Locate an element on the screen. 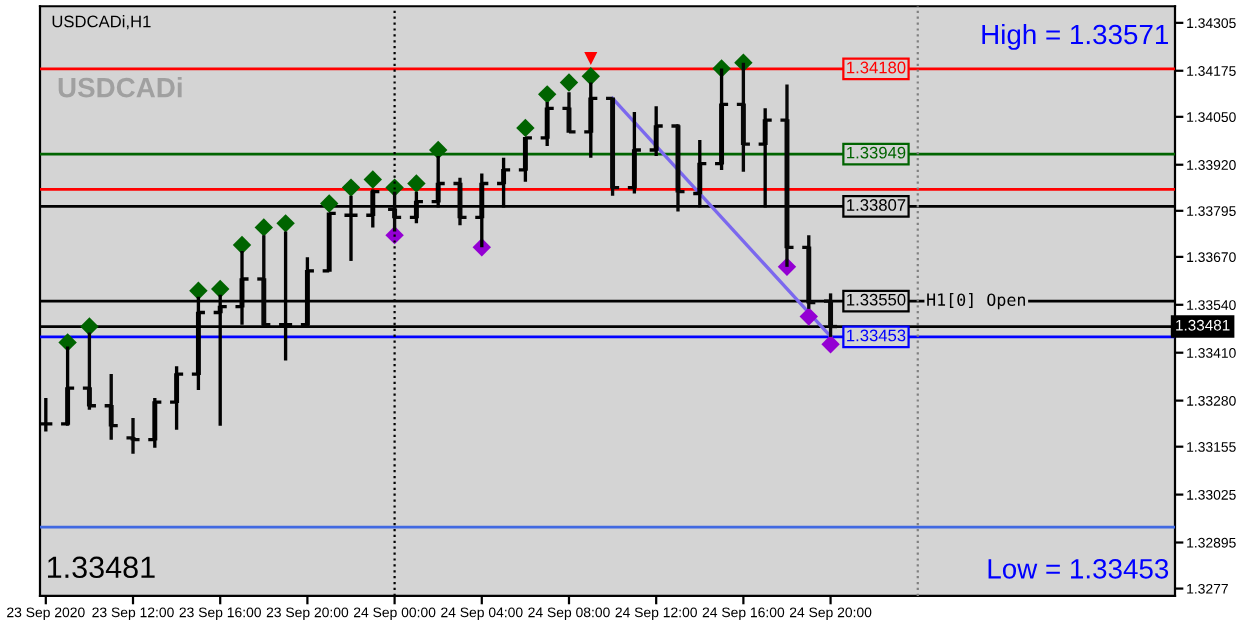 This screenshot has width=1250, height=626. annotation: High = 1.33571 is located at coordinates (1075, 36).